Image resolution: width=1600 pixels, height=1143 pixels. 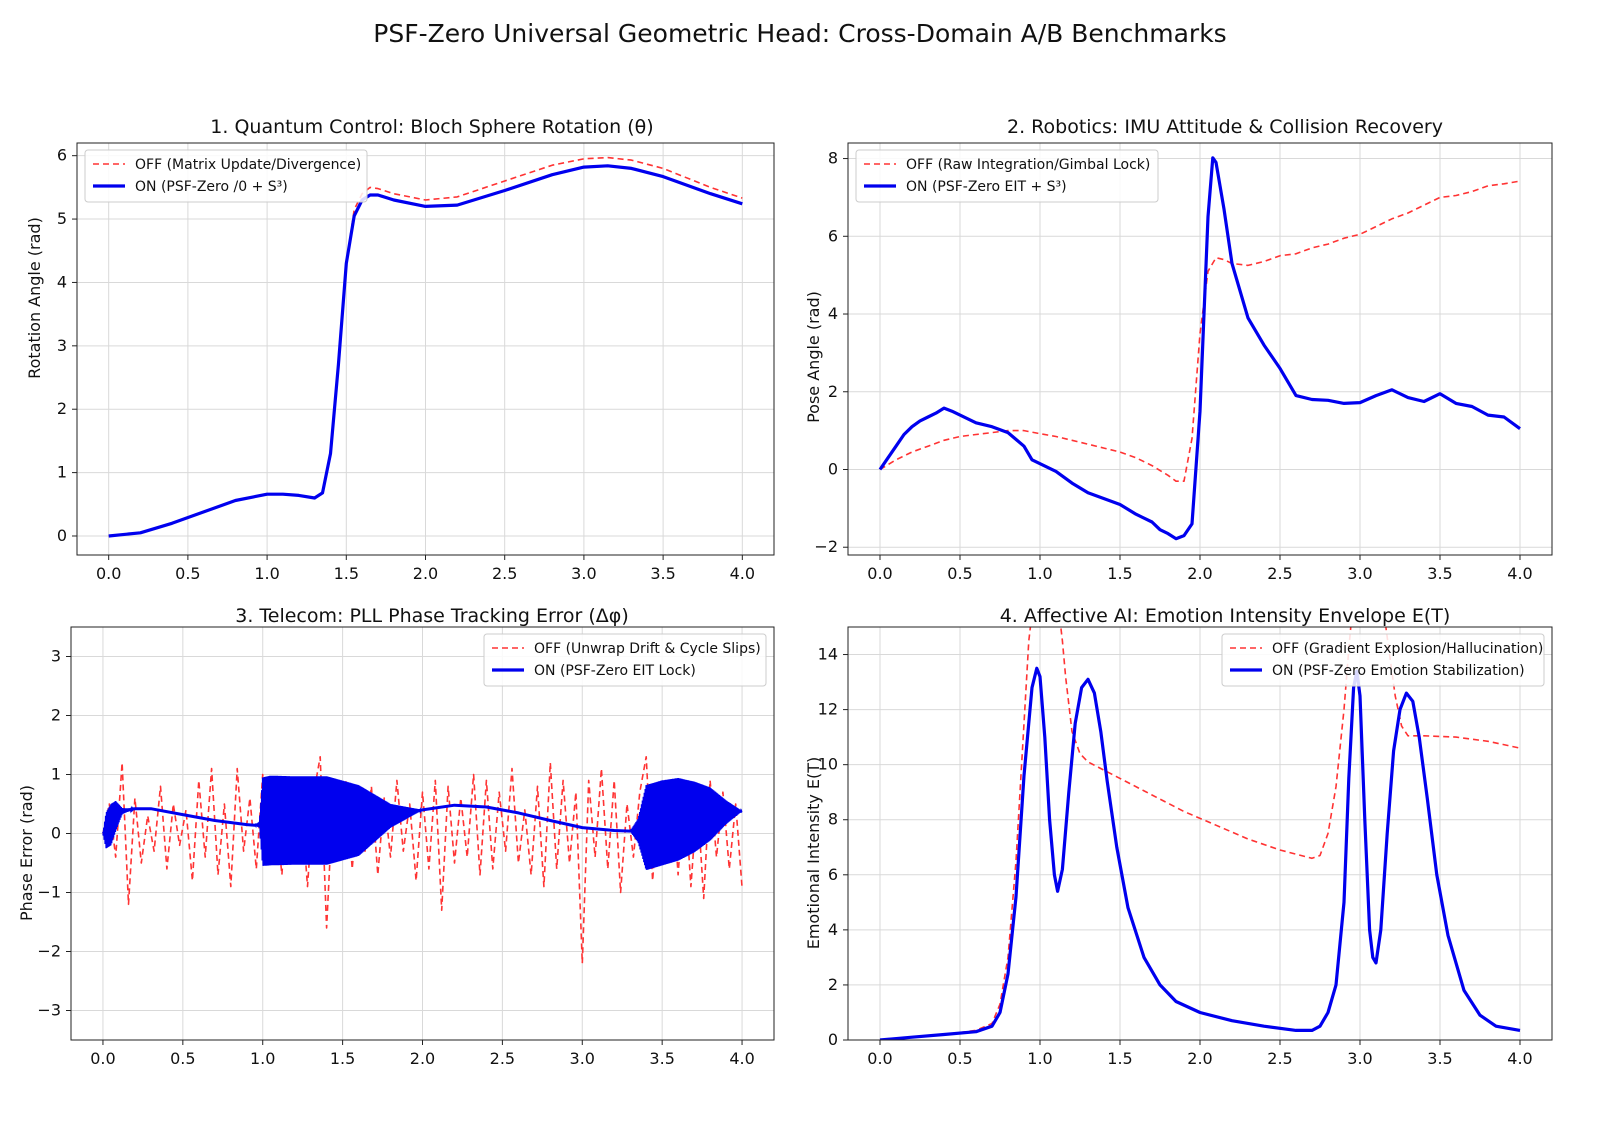 I want to click on panel-4-ylabel: Emotional Intensity E(T), so click(x=813, y=853).